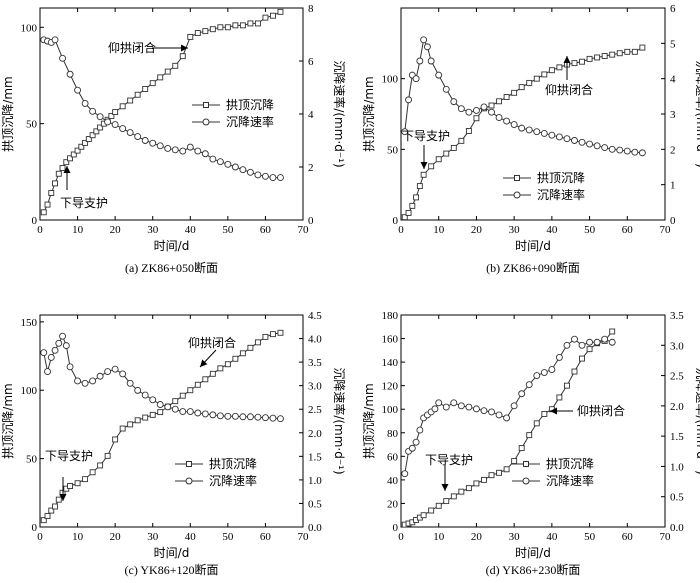 This screenshot has height=583, width=700. I want to click on y-right-tick-label: 6, so click(673, 9).